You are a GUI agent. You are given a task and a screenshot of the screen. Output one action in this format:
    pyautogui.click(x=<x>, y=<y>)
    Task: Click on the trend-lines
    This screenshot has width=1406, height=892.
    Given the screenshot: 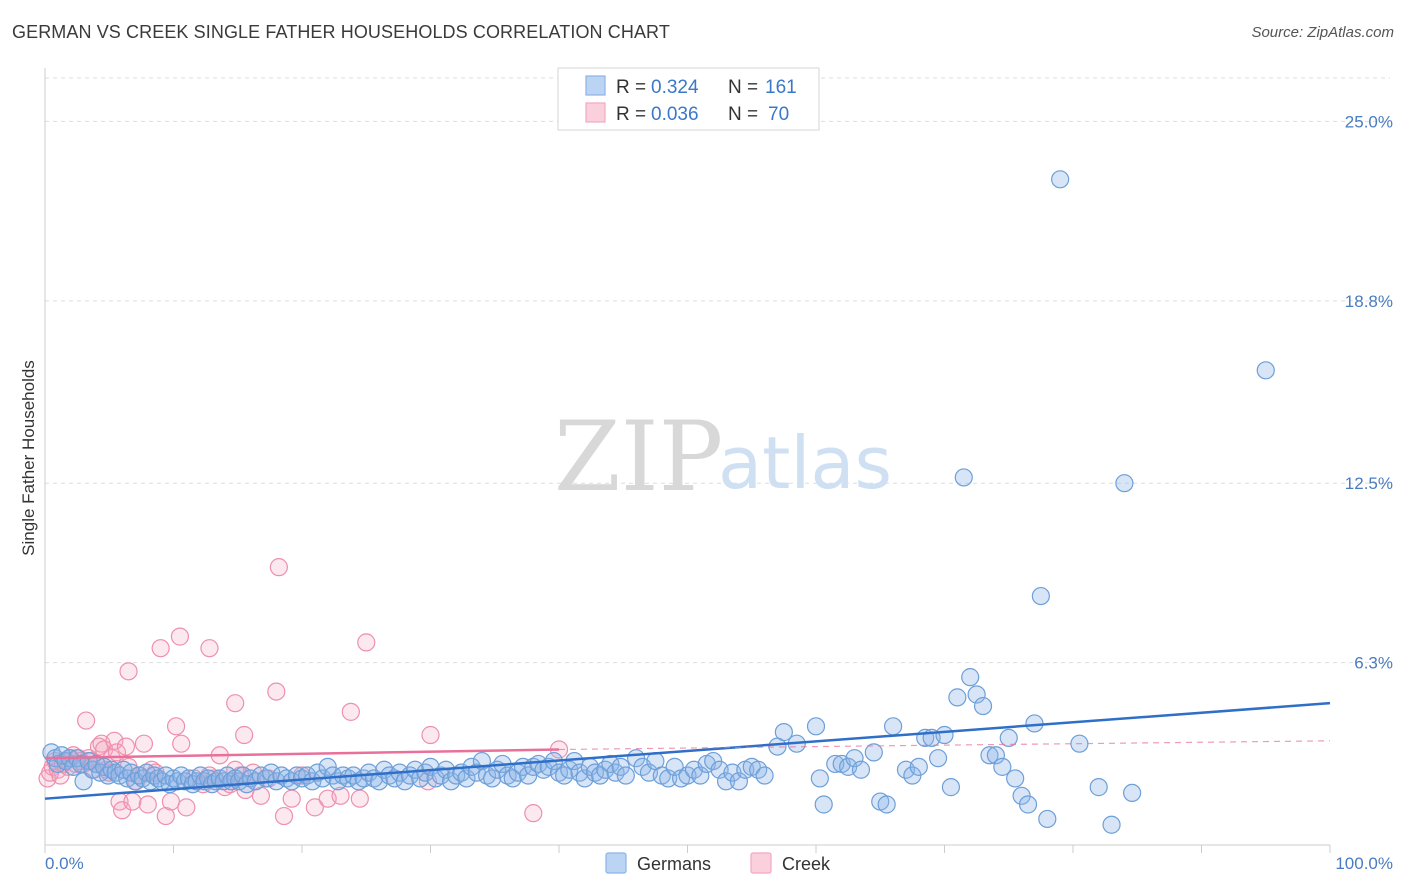 What is the action you would take?
    pyautogui.click(x=687, y=750)
    